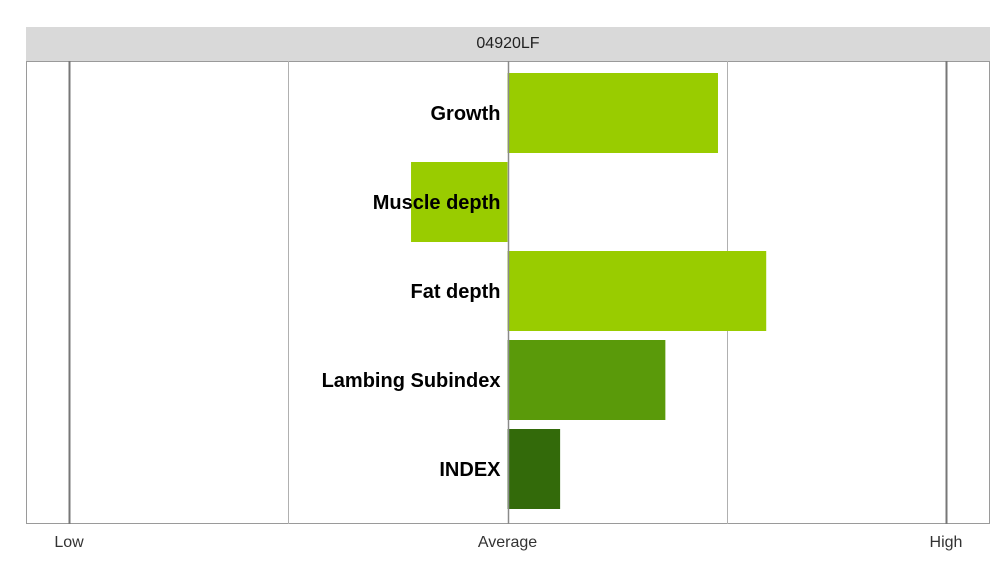  I want to click on category-label: Muscle depth, so click(437, 203).